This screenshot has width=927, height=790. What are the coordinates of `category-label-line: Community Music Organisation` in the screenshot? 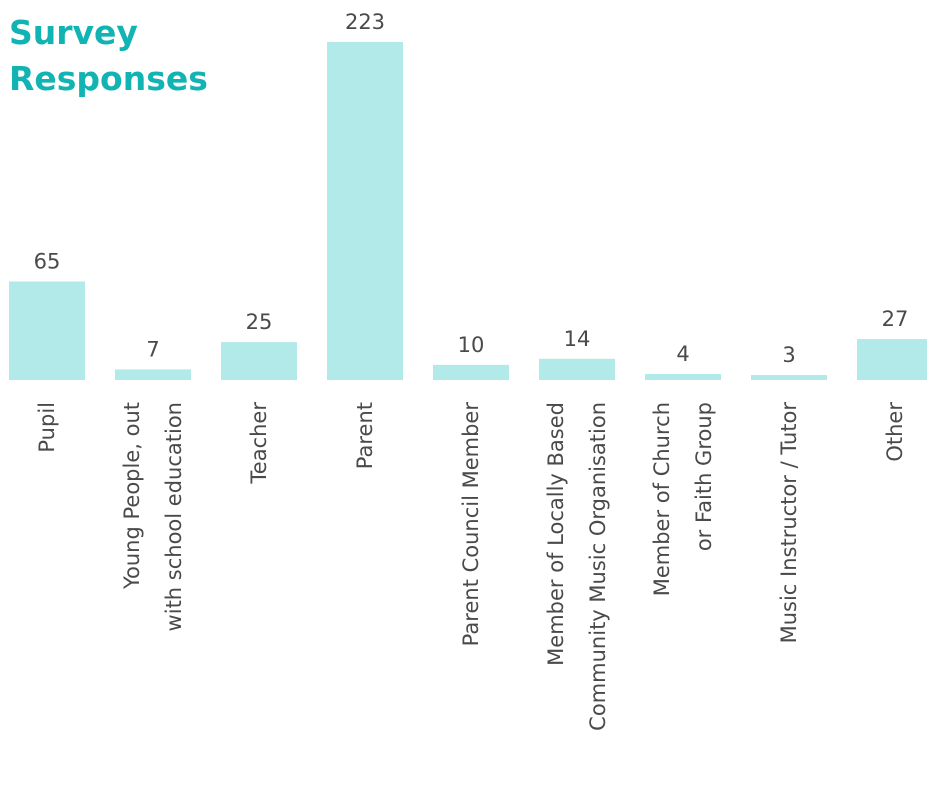 It's located at (598, 566).